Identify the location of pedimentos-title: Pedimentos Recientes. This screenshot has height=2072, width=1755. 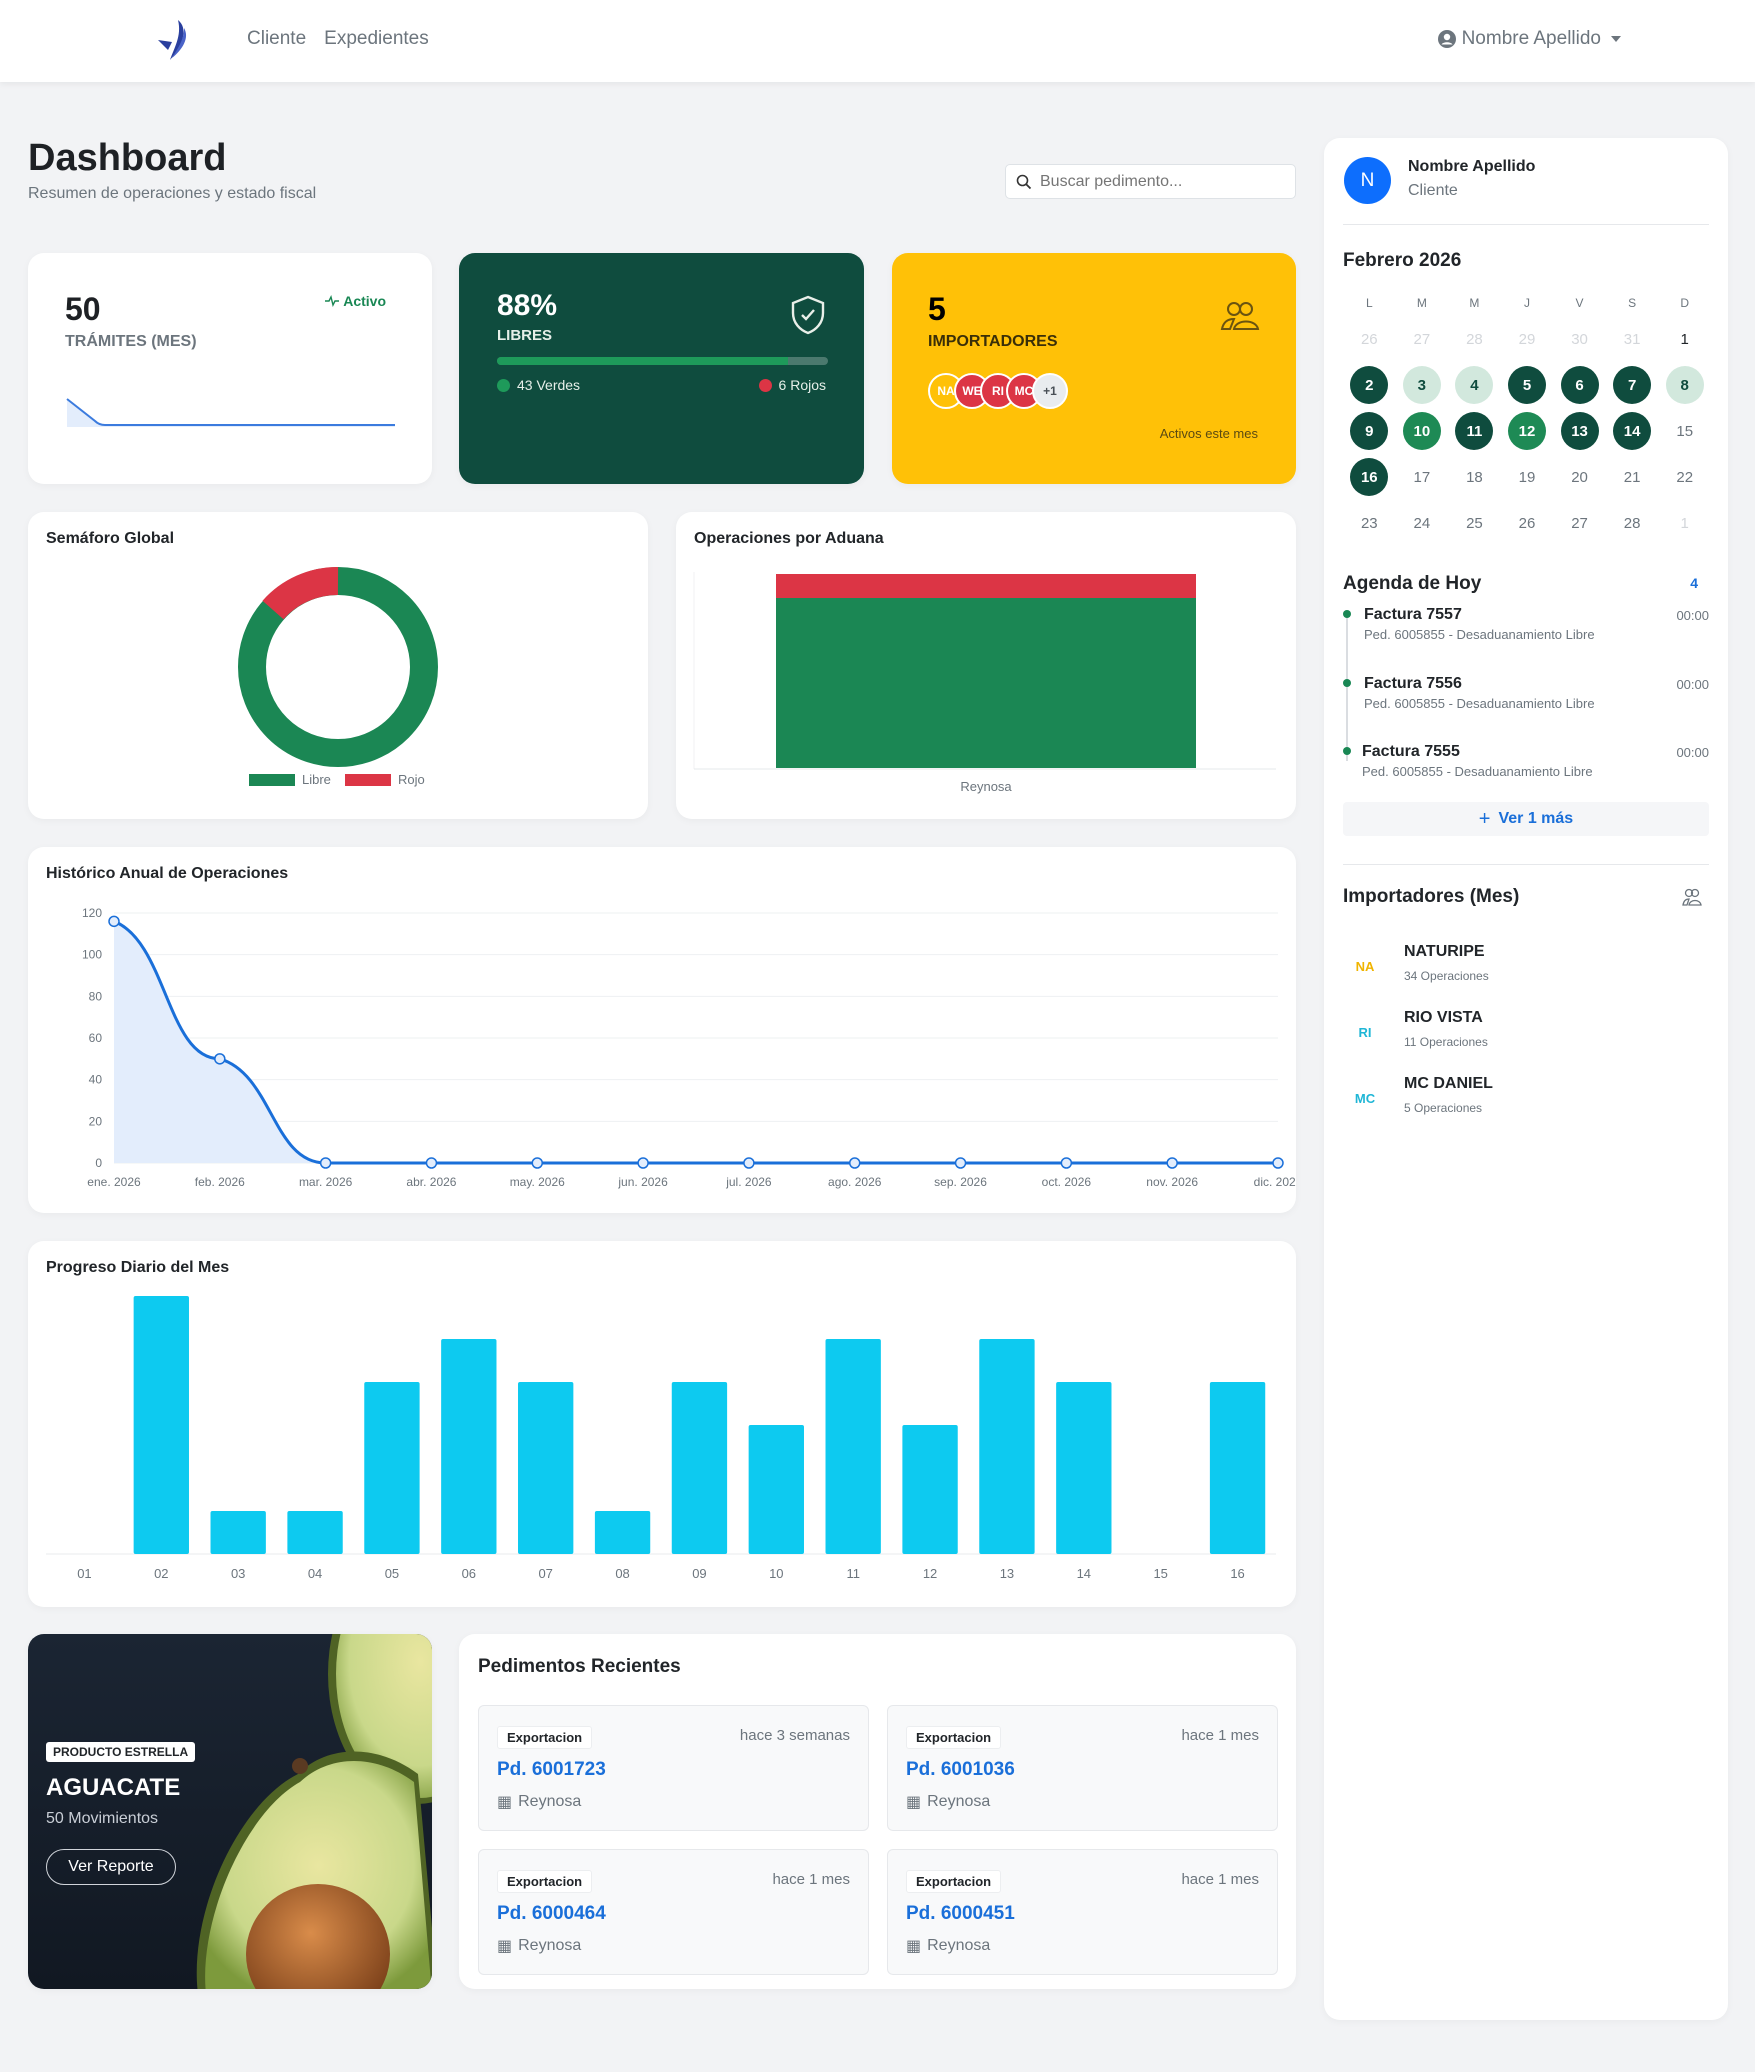
(579, 1666).